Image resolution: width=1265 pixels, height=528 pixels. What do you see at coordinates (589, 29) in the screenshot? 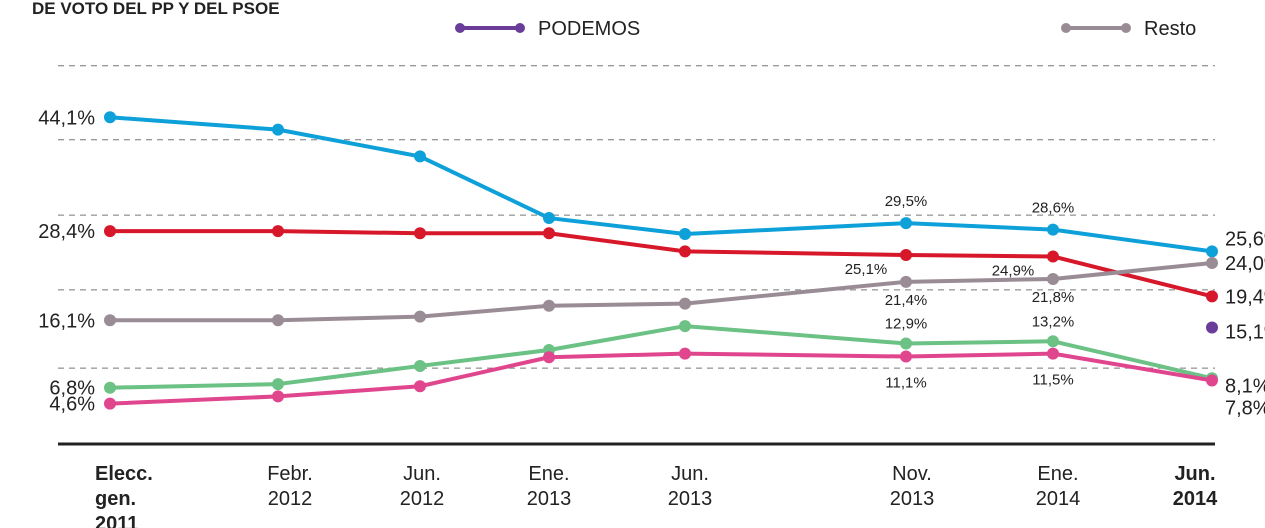
I see `legend-label: PODEMOS` at bounding box center [589, 29].